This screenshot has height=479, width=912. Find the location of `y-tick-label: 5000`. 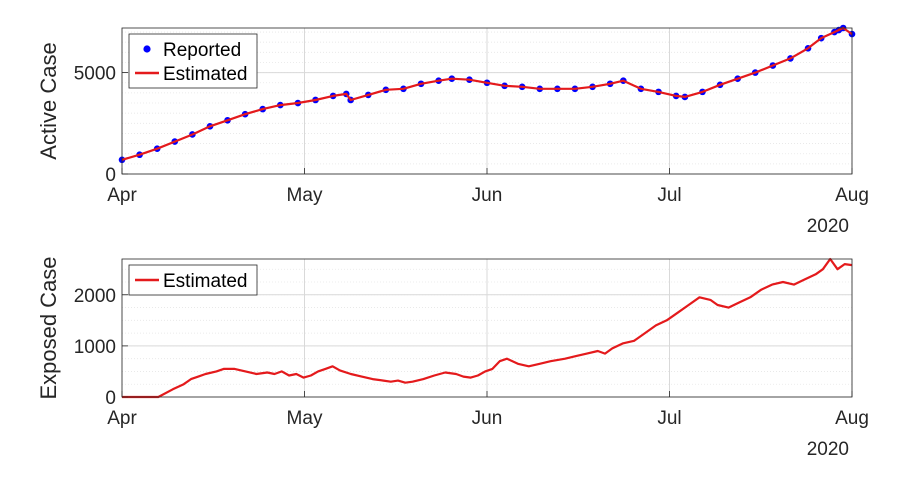

y-tick-label: 5000 is located at coordinates (95, 74).